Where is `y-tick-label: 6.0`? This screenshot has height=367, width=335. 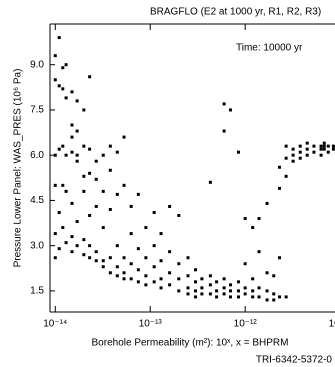
y-tick-label: 6.0 is located at coordinates (37, 155).